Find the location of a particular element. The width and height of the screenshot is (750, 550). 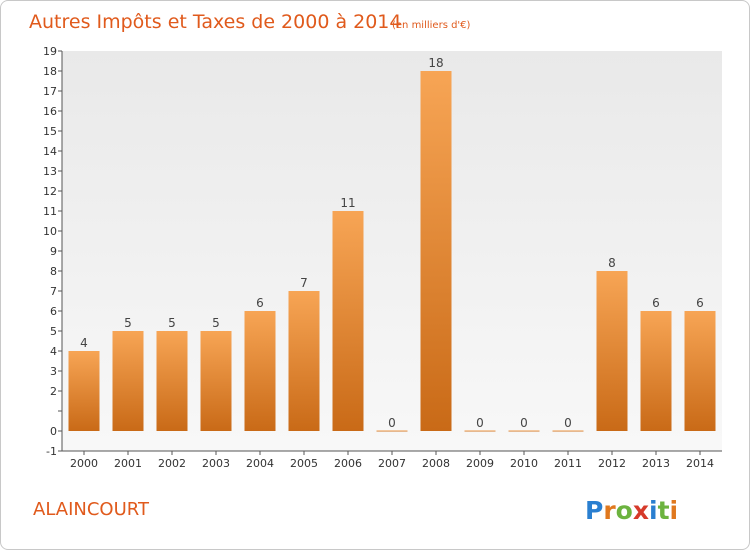

value-label-2009: 0 is located at coordinates (480, 423).